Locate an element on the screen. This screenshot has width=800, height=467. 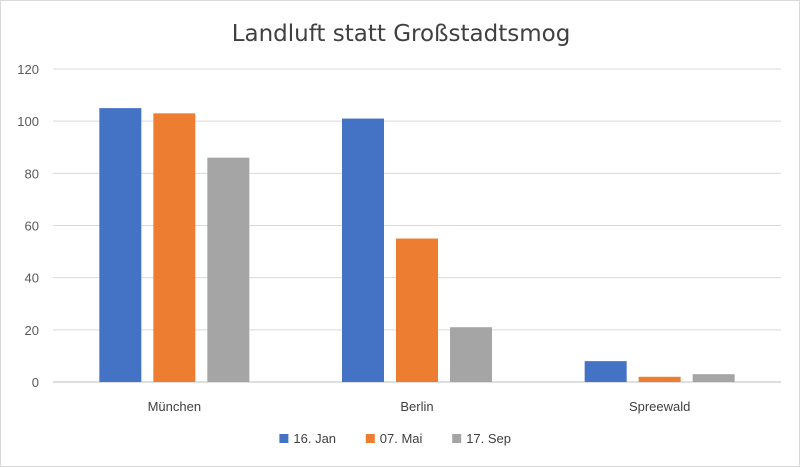
y-tick-label: 120 is located at coordinates (28, 69).